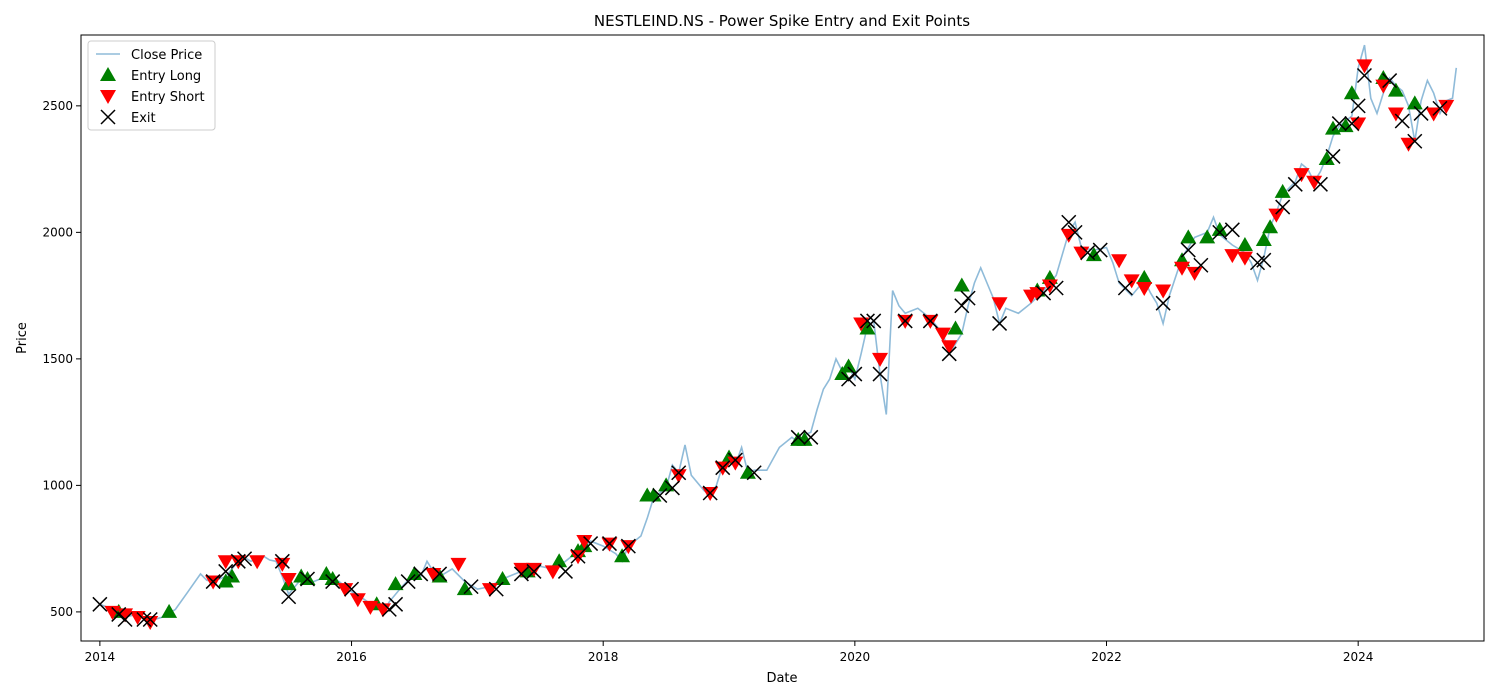 Image resolution: width=1500 pixels, height=700 pixels. I want to click on y-axis: 500 1000 1500 2000 2500, so click(61, 359).